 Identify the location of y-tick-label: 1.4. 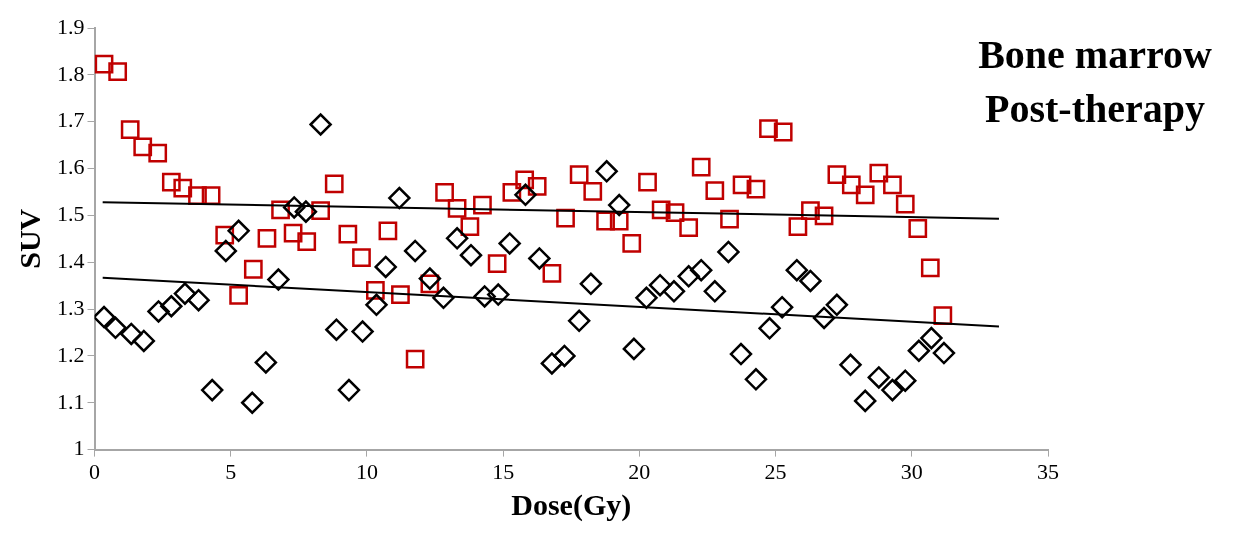
(71, 260).